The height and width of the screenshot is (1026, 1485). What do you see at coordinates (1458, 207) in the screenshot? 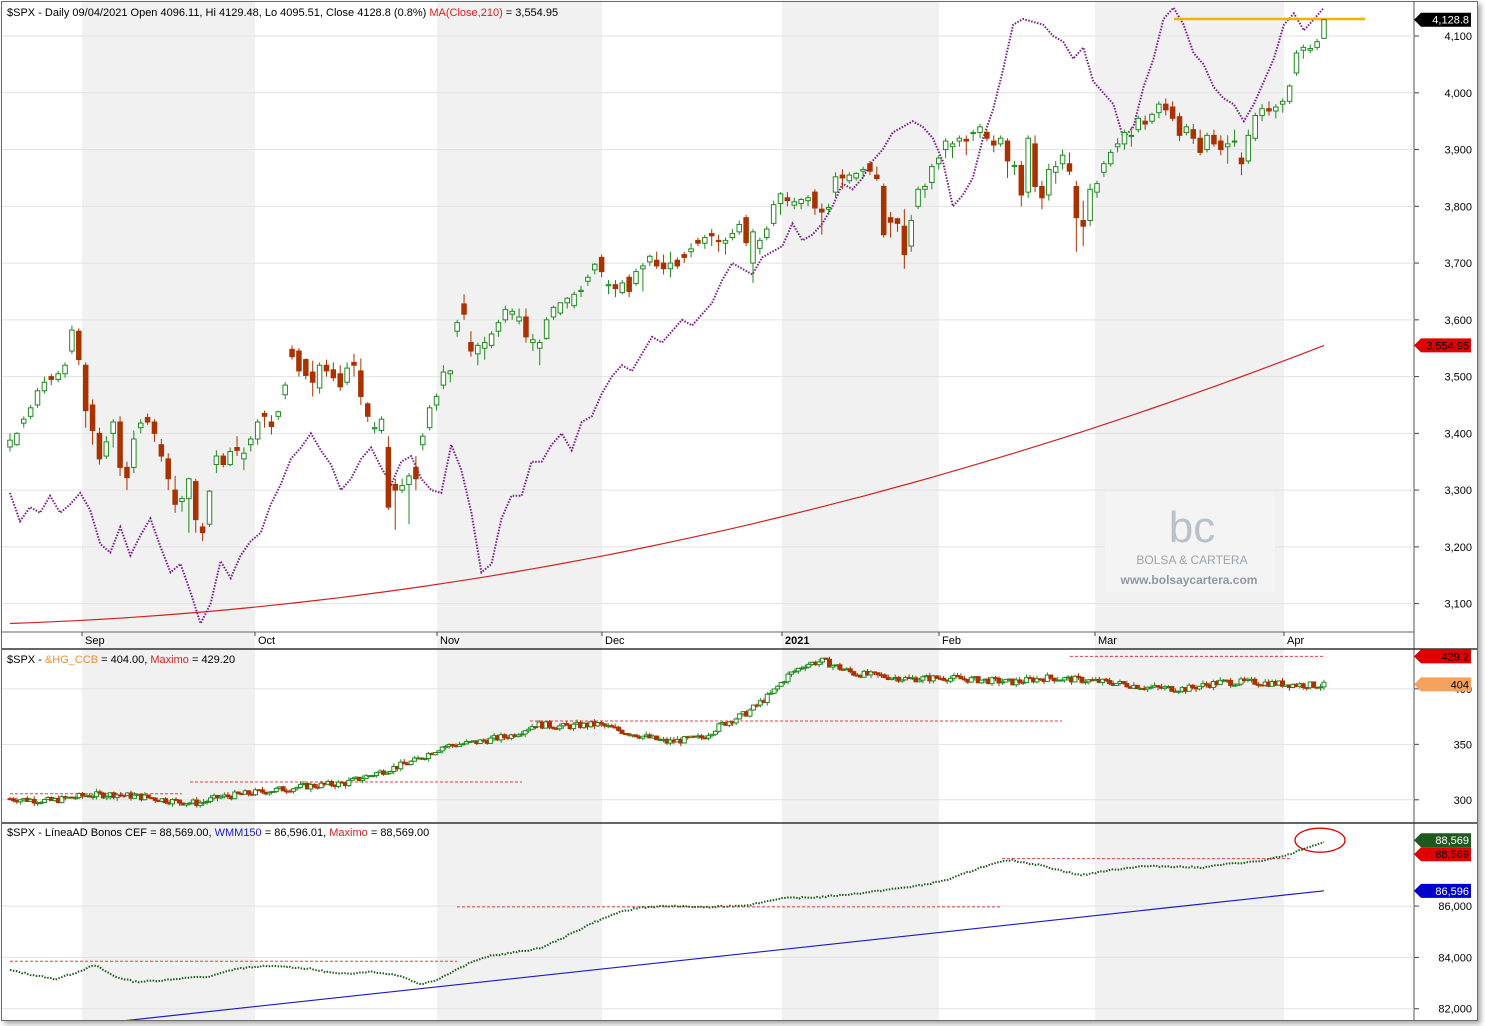
I see `axis-tick-label: 3,800` at bounding box center [1458, 207].